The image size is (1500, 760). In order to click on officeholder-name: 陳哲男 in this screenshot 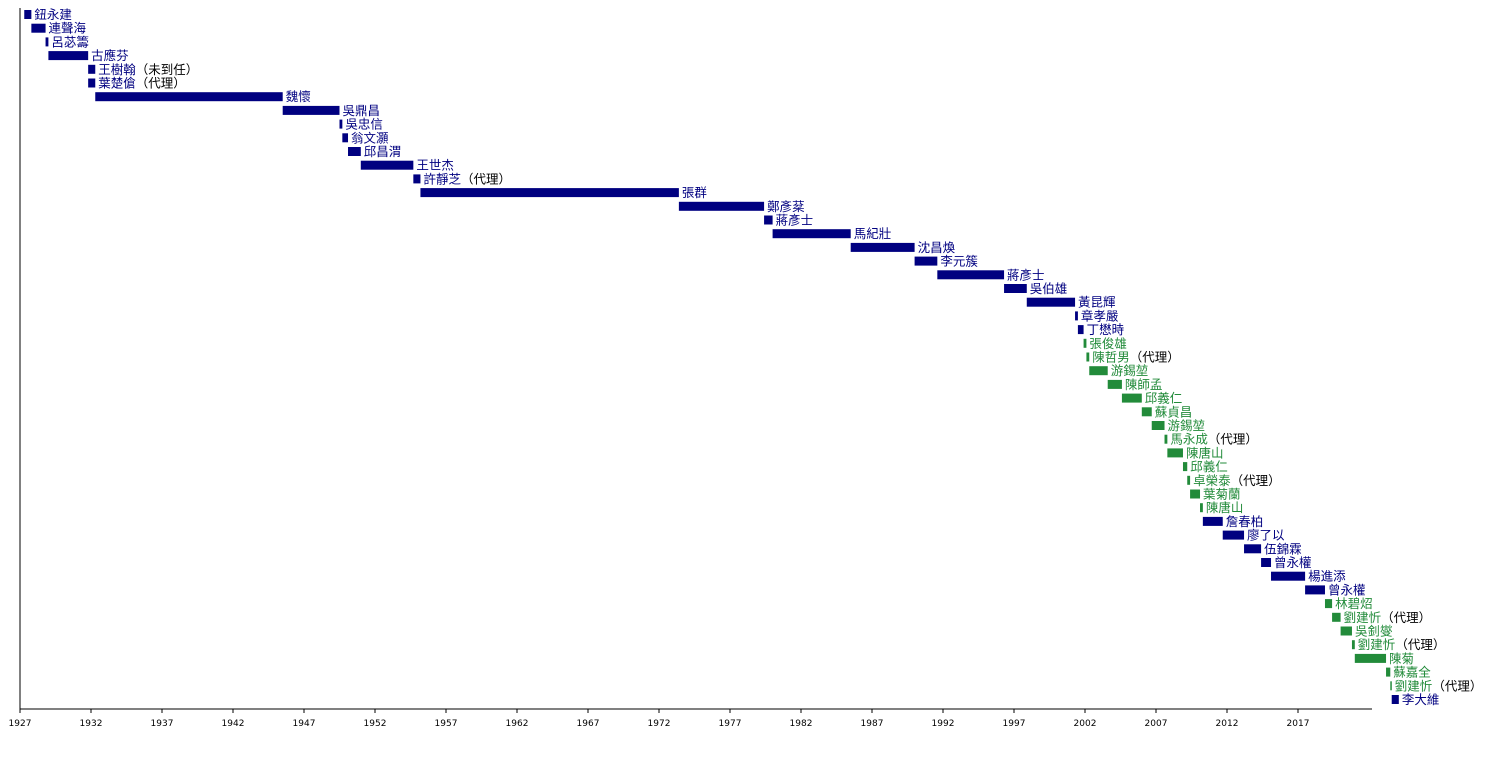, I will do `click(1111, 357)`.